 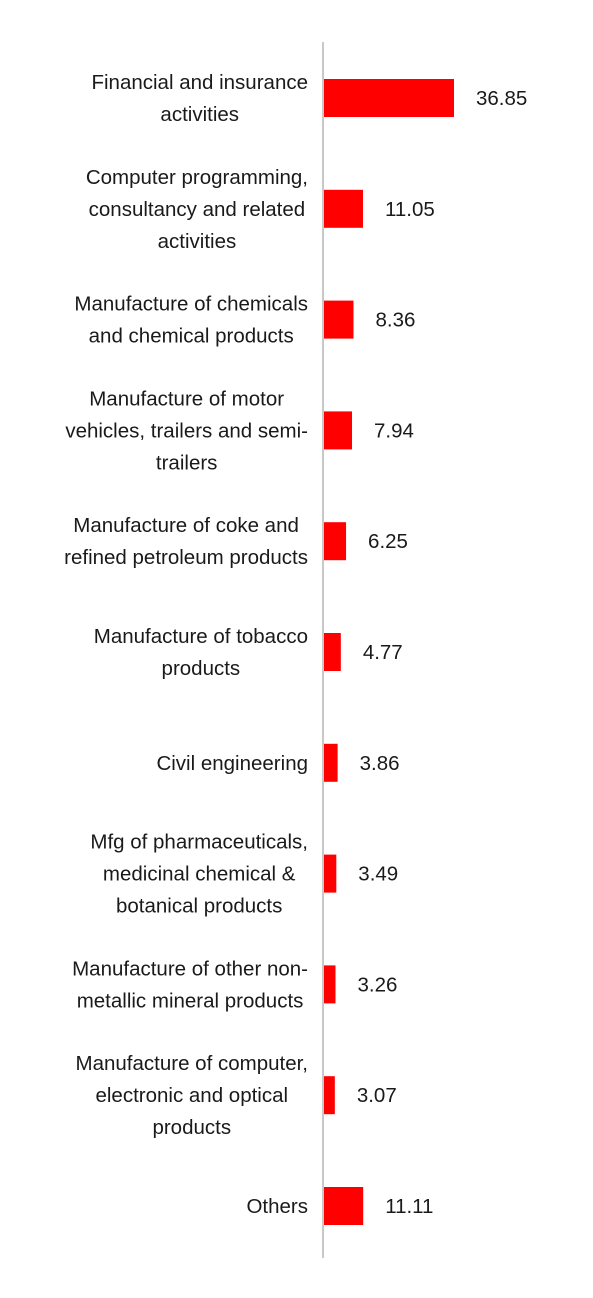 What do you see at coordinates (197, 241) in the screenshot?
I see `category-label-1-line-2: activities` at bounding box center [197, 241].